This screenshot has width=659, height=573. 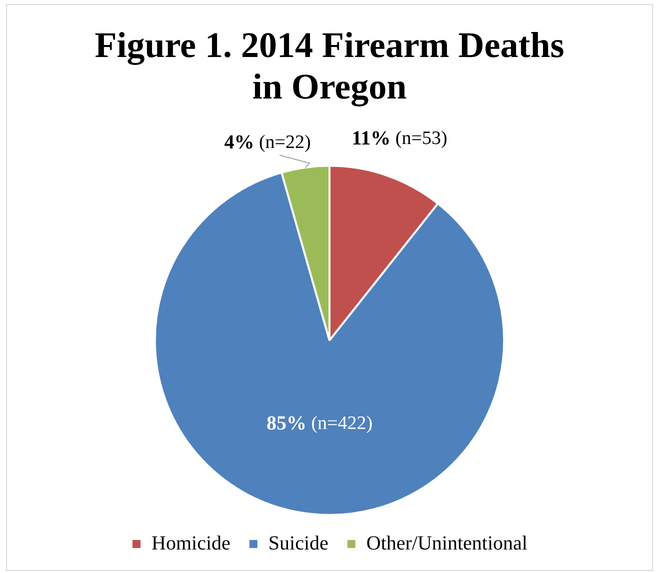 I want to click on legend-label: Homicide, so click(x=191, y=543).